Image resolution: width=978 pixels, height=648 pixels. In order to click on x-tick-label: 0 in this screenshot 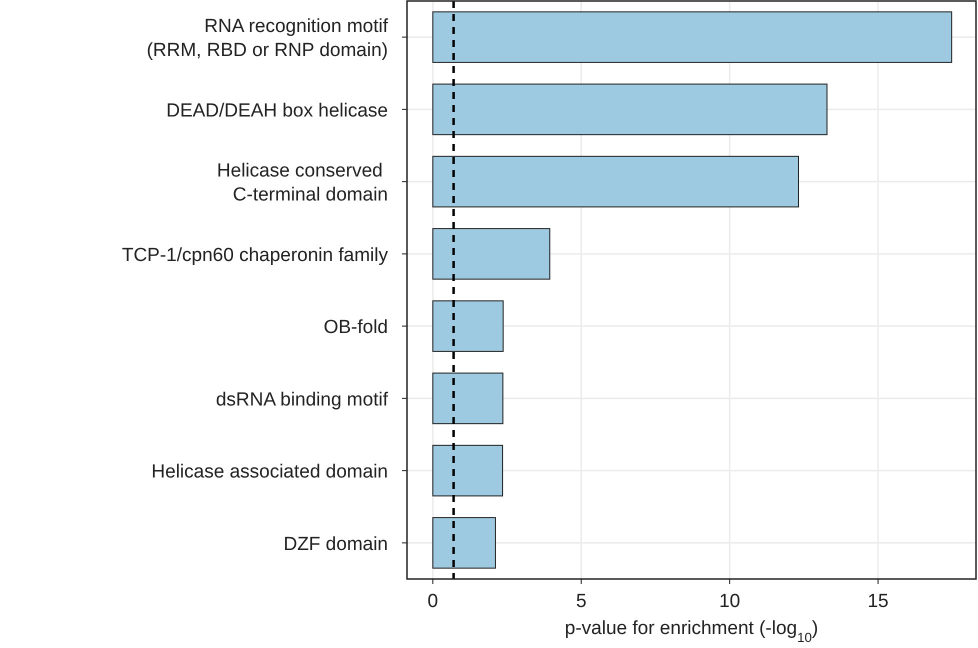, I will do `click(433, 601)`.